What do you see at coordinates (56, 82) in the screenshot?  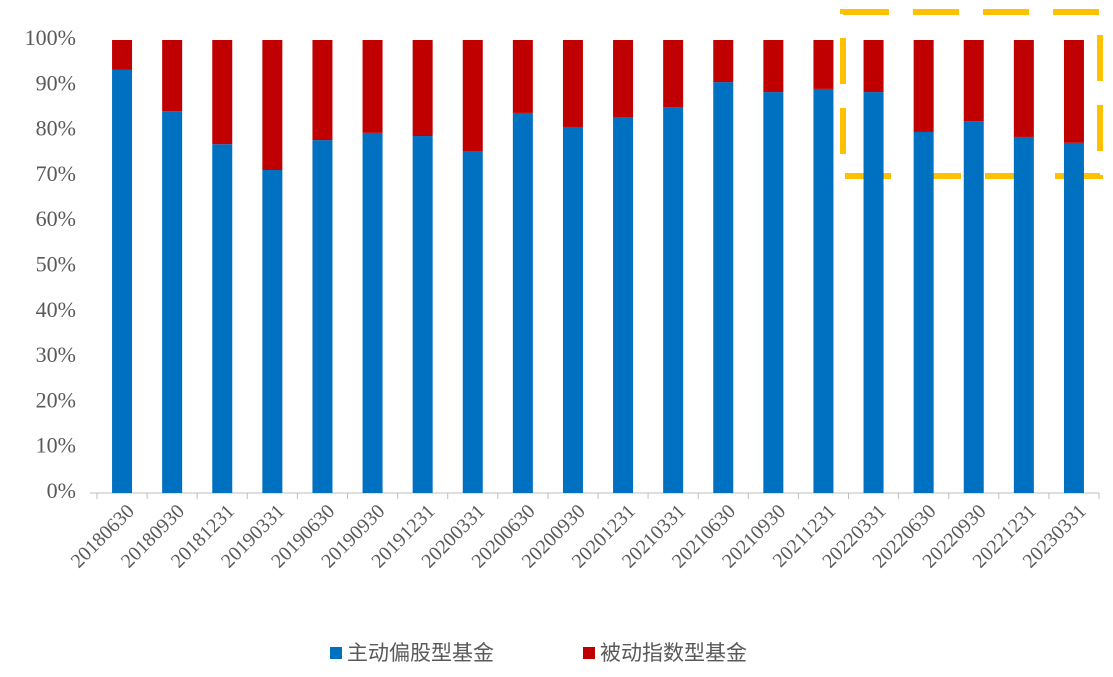 I see `y-tick-label: 90%` at bounding box center [56, 82].